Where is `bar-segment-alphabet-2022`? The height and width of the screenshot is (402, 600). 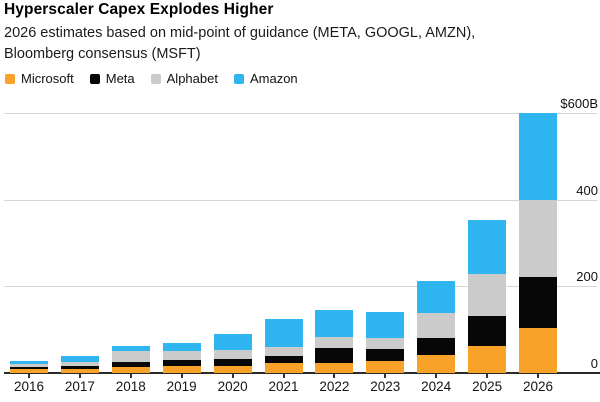 bar-segment-alphabet-2022 is located at coordinates (334, 343).